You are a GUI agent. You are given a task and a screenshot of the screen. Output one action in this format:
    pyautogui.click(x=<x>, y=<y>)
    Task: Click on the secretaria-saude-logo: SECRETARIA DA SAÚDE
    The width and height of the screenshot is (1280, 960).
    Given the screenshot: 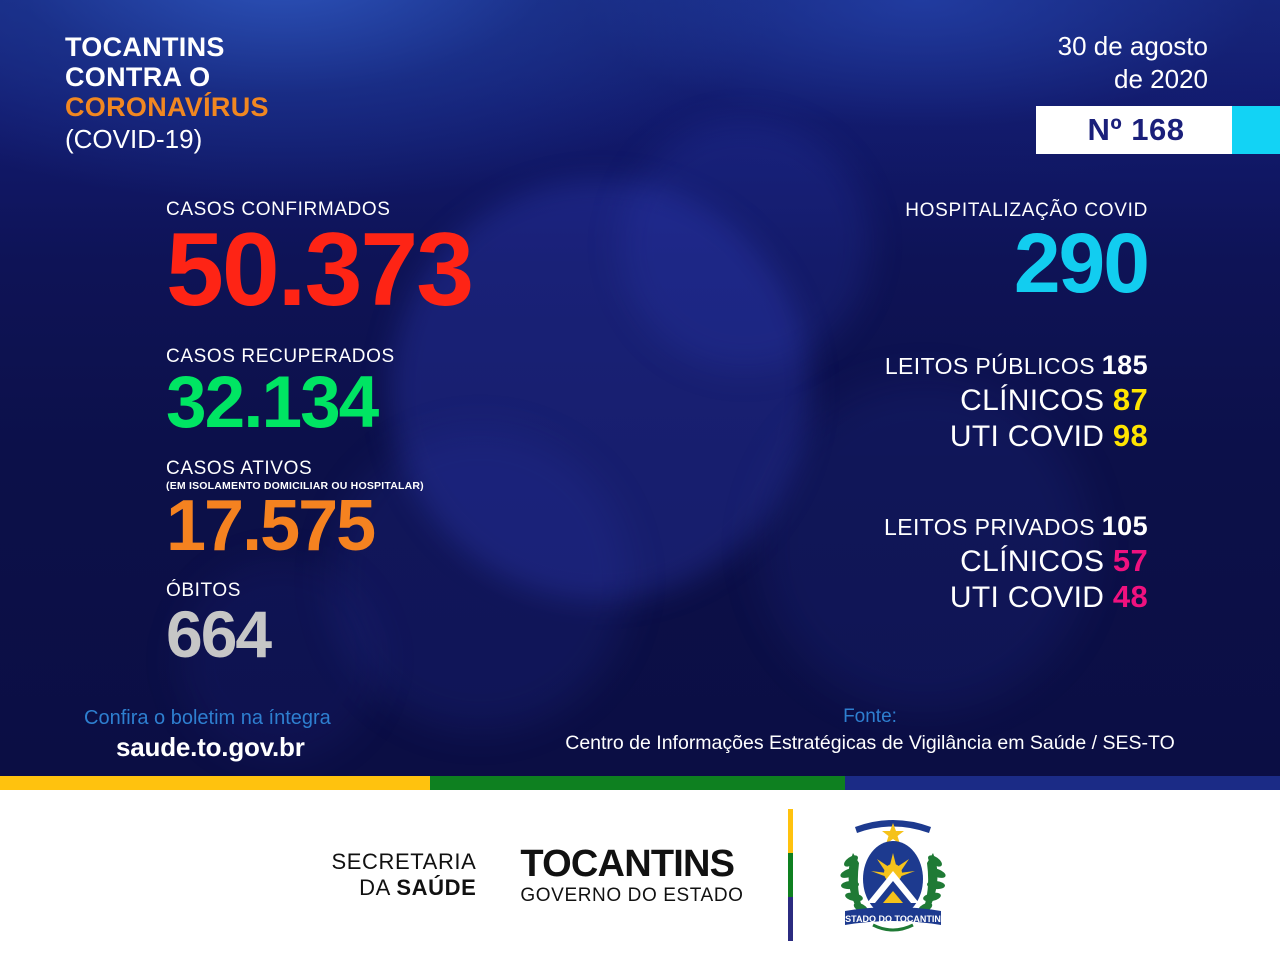 What is the action you would take?
    pyautogui.click(x=403, y=874)
    